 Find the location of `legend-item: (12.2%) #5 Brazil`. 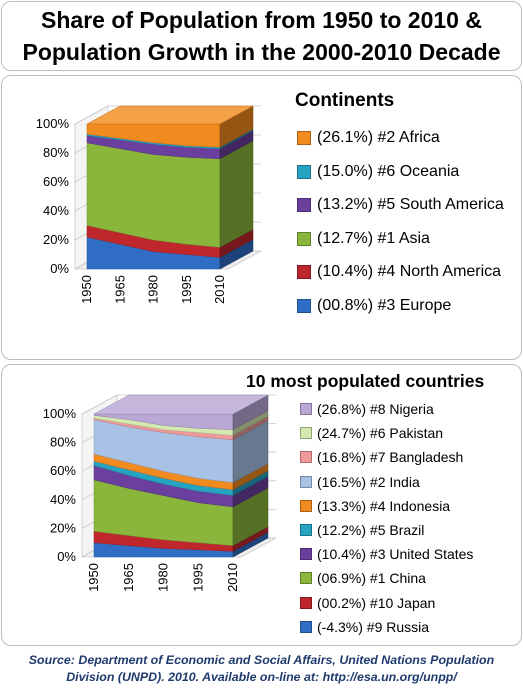

legend-item: (12.2%) #5 Brazil is located at coordinates (362, 530).